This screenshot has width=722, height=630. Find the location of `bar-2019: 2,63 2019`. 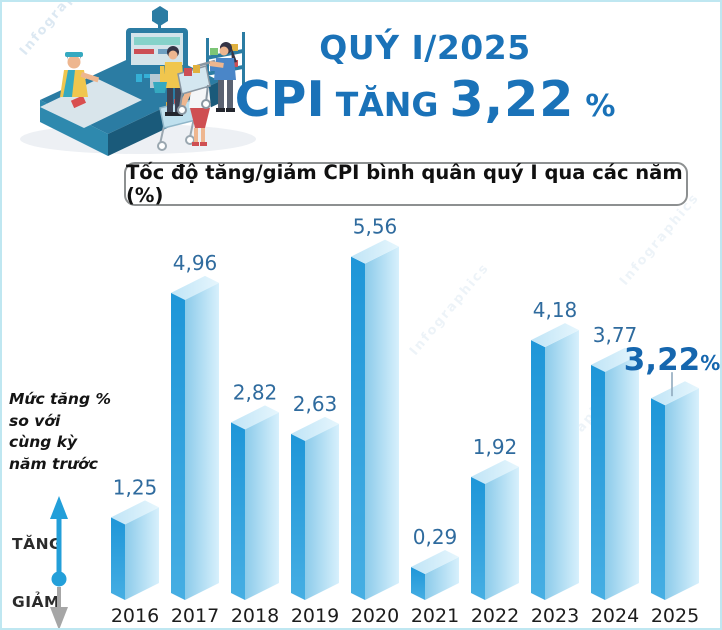

bar-2019: 2,63 2019 is located at coordinates (315, 509).